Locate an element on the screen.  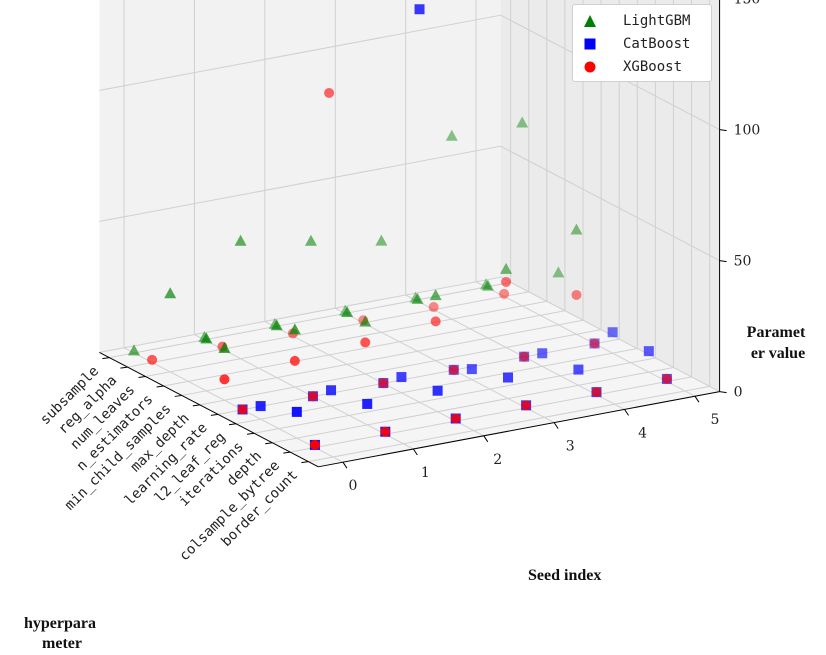
grid-z-back is located at coordinates (300, 314).